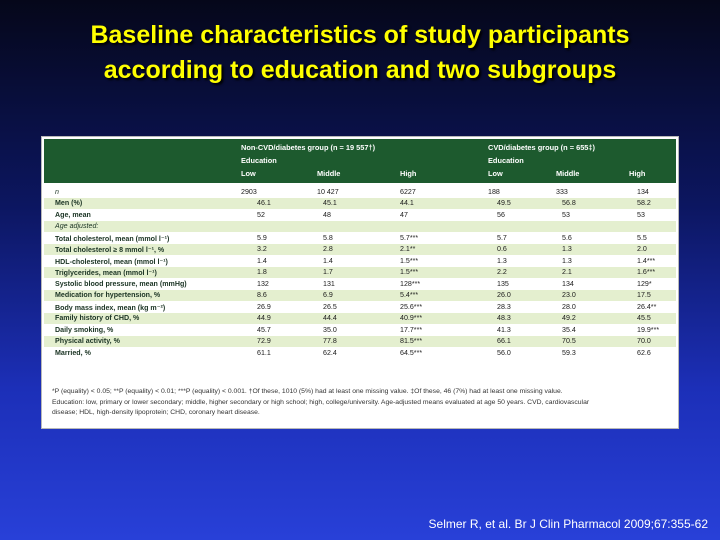 Image resolution: width=720 pixels, height=540 pixels. What do you see at coordinates (646, 272) in the screenshot?
I see `table-cell: 1.6***` at bounding box center [646, 272].